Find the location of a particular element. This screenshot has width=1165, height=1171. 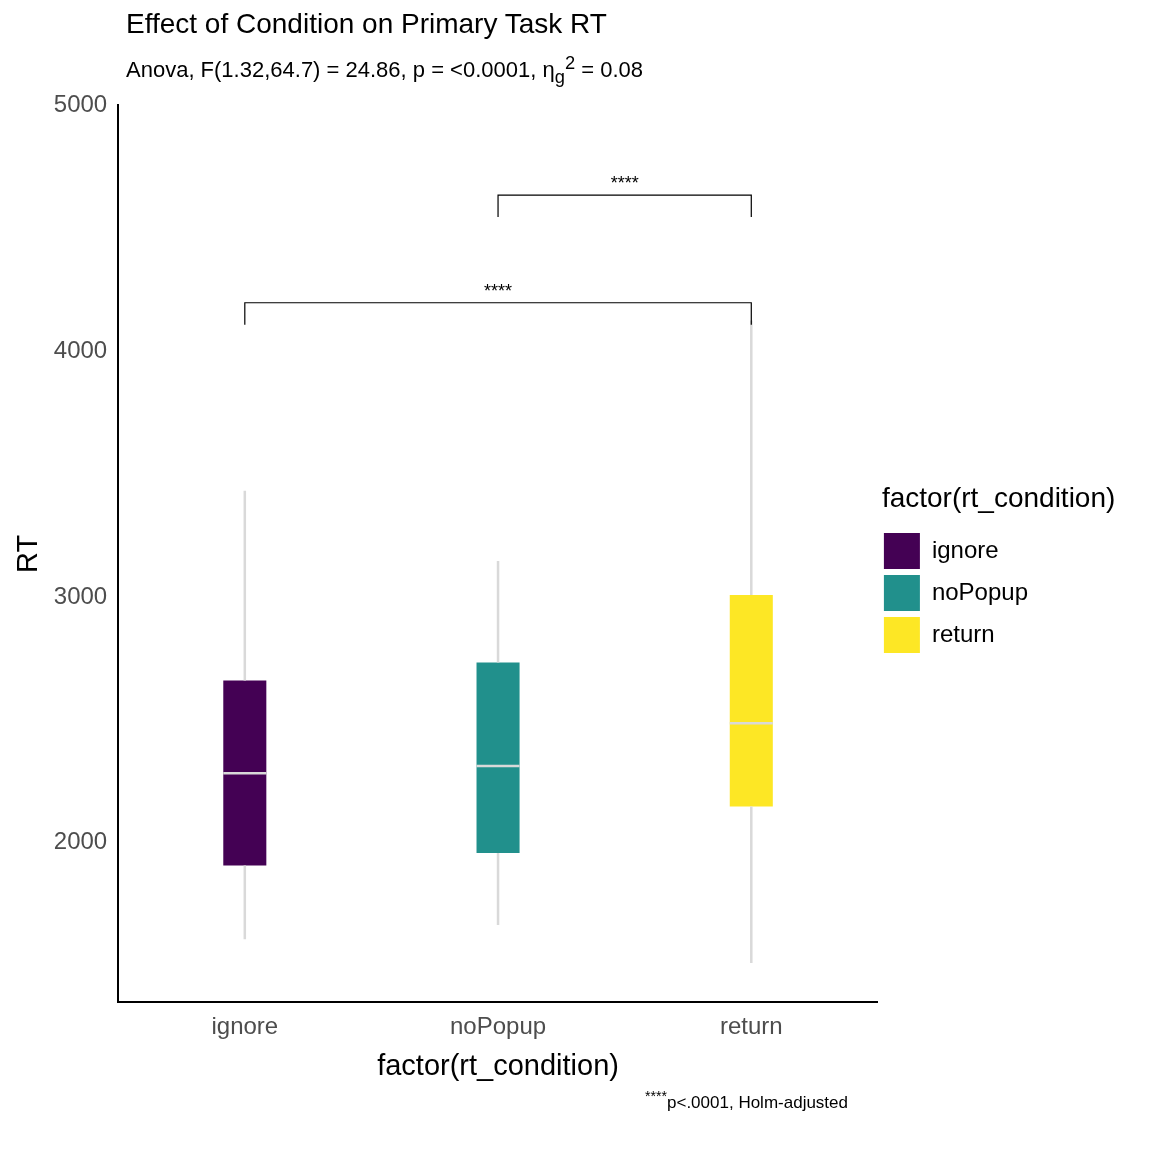

text: $^{****}$p<.0001, Holm-adjusted is located at coordinates (745, 1100).